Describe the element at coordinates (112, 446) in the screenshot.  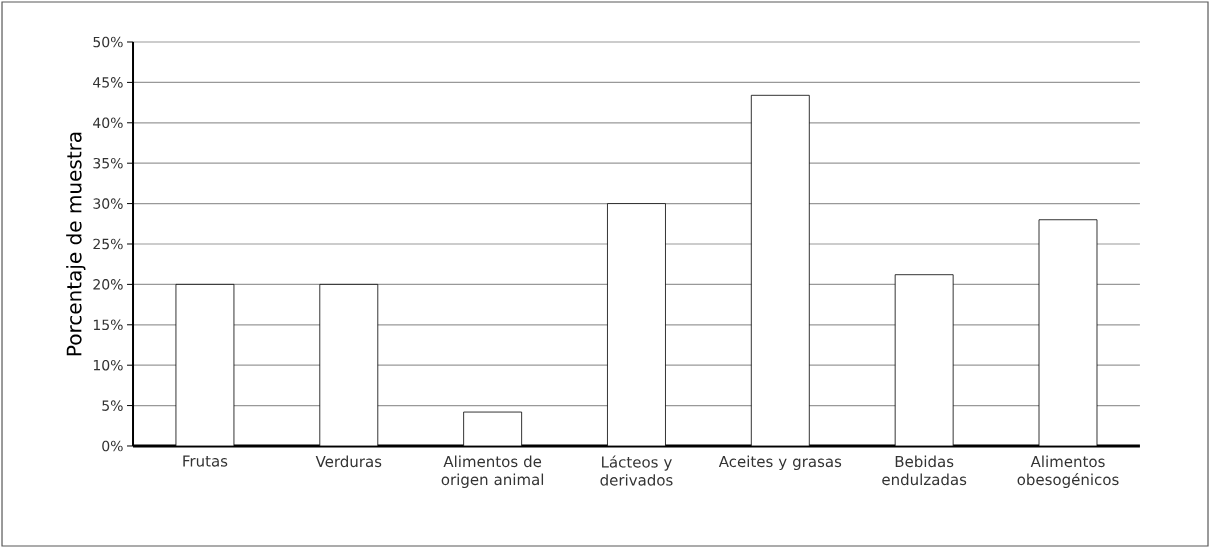
I see `y-tick-label: 0%` at that location.